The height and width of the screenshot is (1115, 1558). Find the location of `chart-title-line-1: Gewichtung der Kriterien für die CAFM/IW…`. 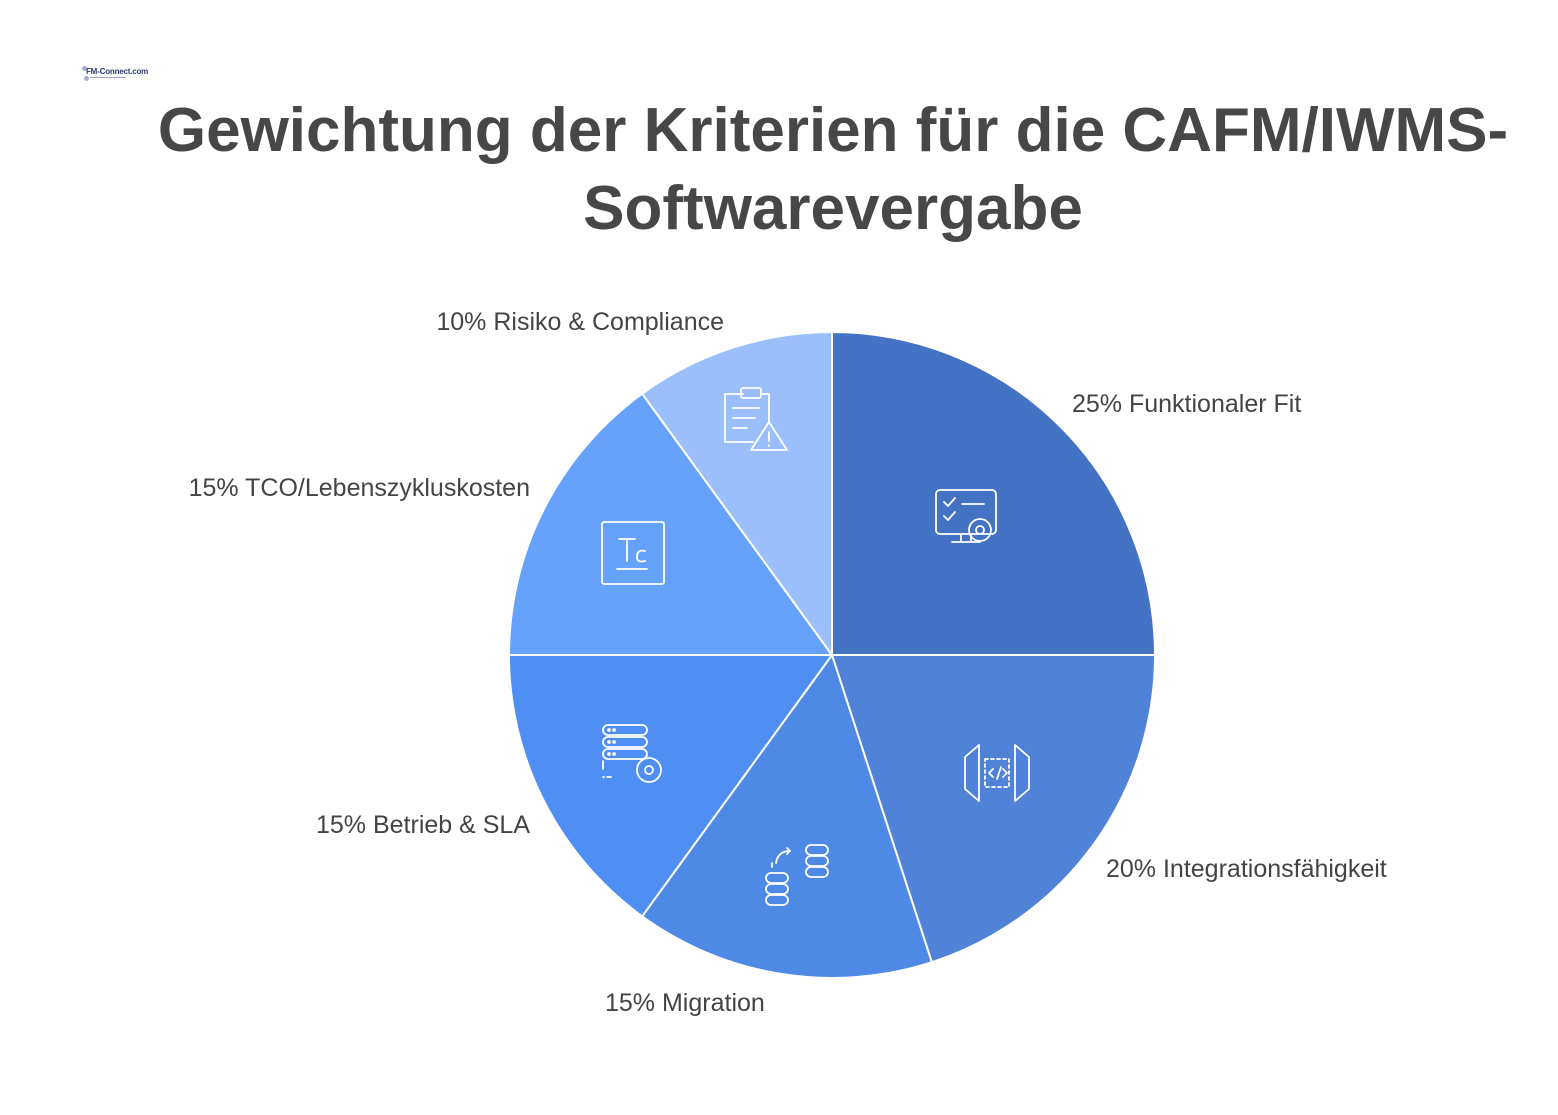

chart-title-line-1: Gewichtung der Kriterien für die CAFM/IW… is located at coordinates (833, 130).